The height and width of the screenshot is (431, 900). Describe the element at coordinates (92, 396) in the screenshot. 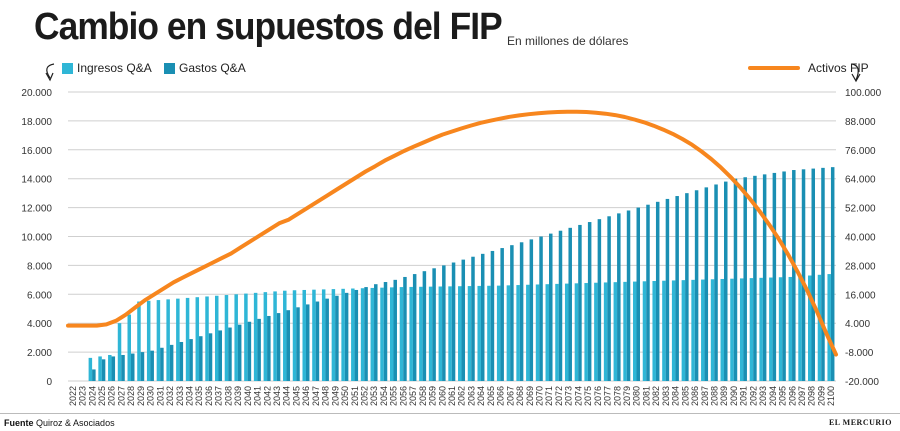

I see `x-axis-tick-label: 2024` at that location.